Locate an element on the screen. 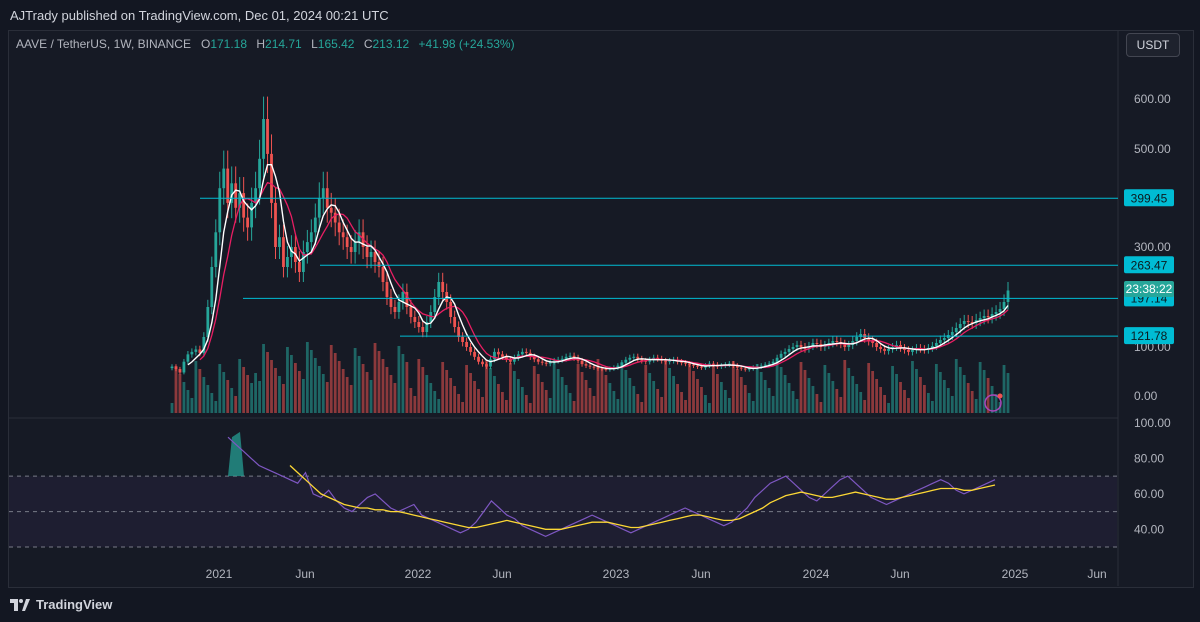 The height and width of the screenshot is (622, 1200). symbol-name: AAVE / TetherUS, 1W, BINANCE is located at coordinates (103, 44).